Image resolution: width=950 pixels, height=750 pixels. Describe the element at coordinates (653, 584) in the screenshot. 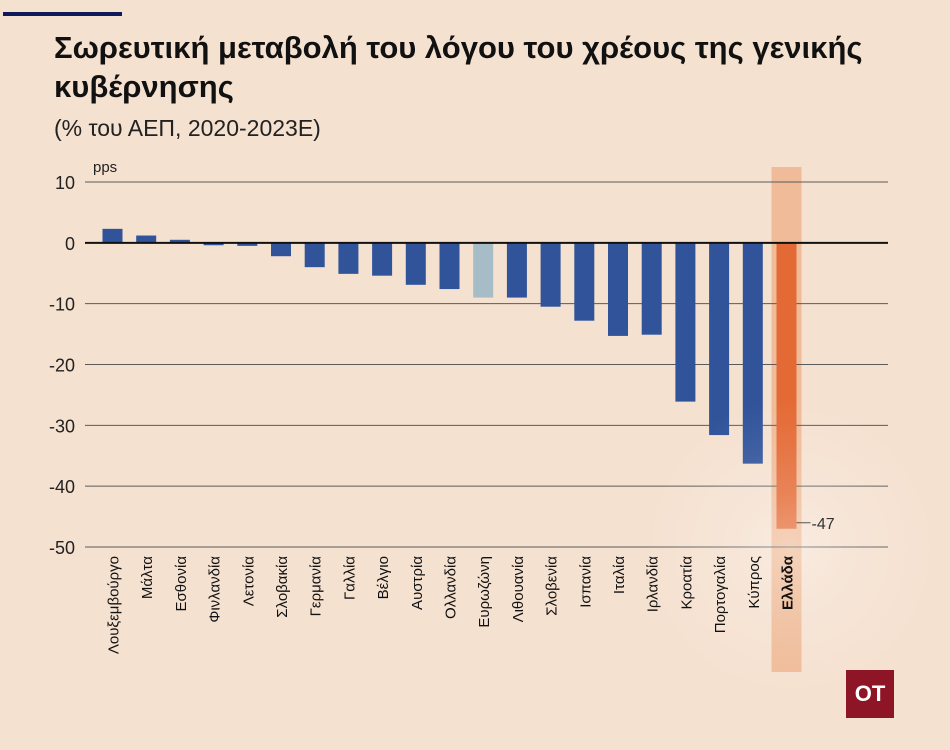

I see `category-label: Ιρλανδία` at that location.